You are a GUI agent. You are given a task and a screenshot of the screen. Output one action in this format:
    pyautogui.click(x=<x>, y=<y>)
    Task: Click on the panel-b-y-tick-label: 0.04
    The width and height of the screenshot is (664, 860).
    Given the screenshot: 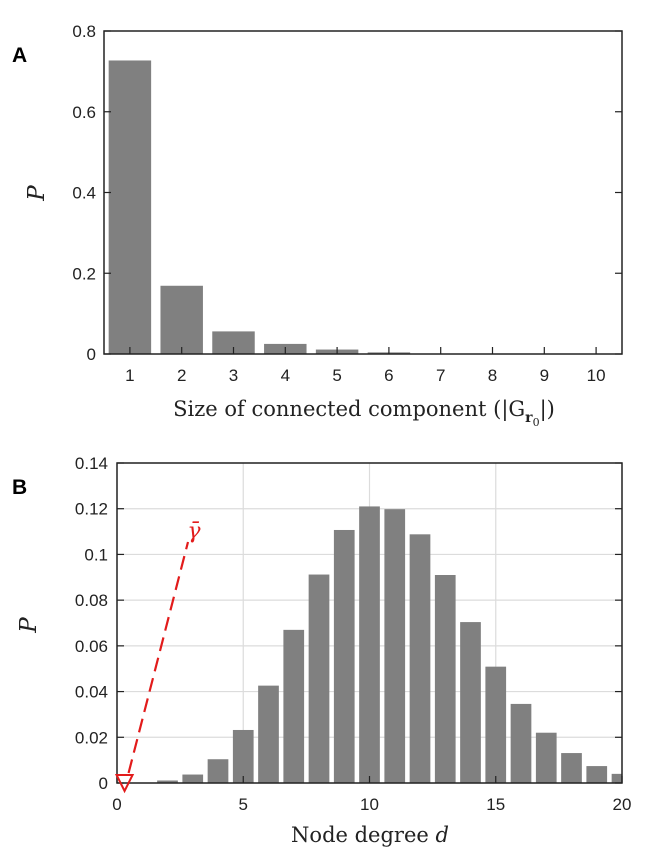 What is the action you would take?
    pyautogui.click(x=91, y=692)
    